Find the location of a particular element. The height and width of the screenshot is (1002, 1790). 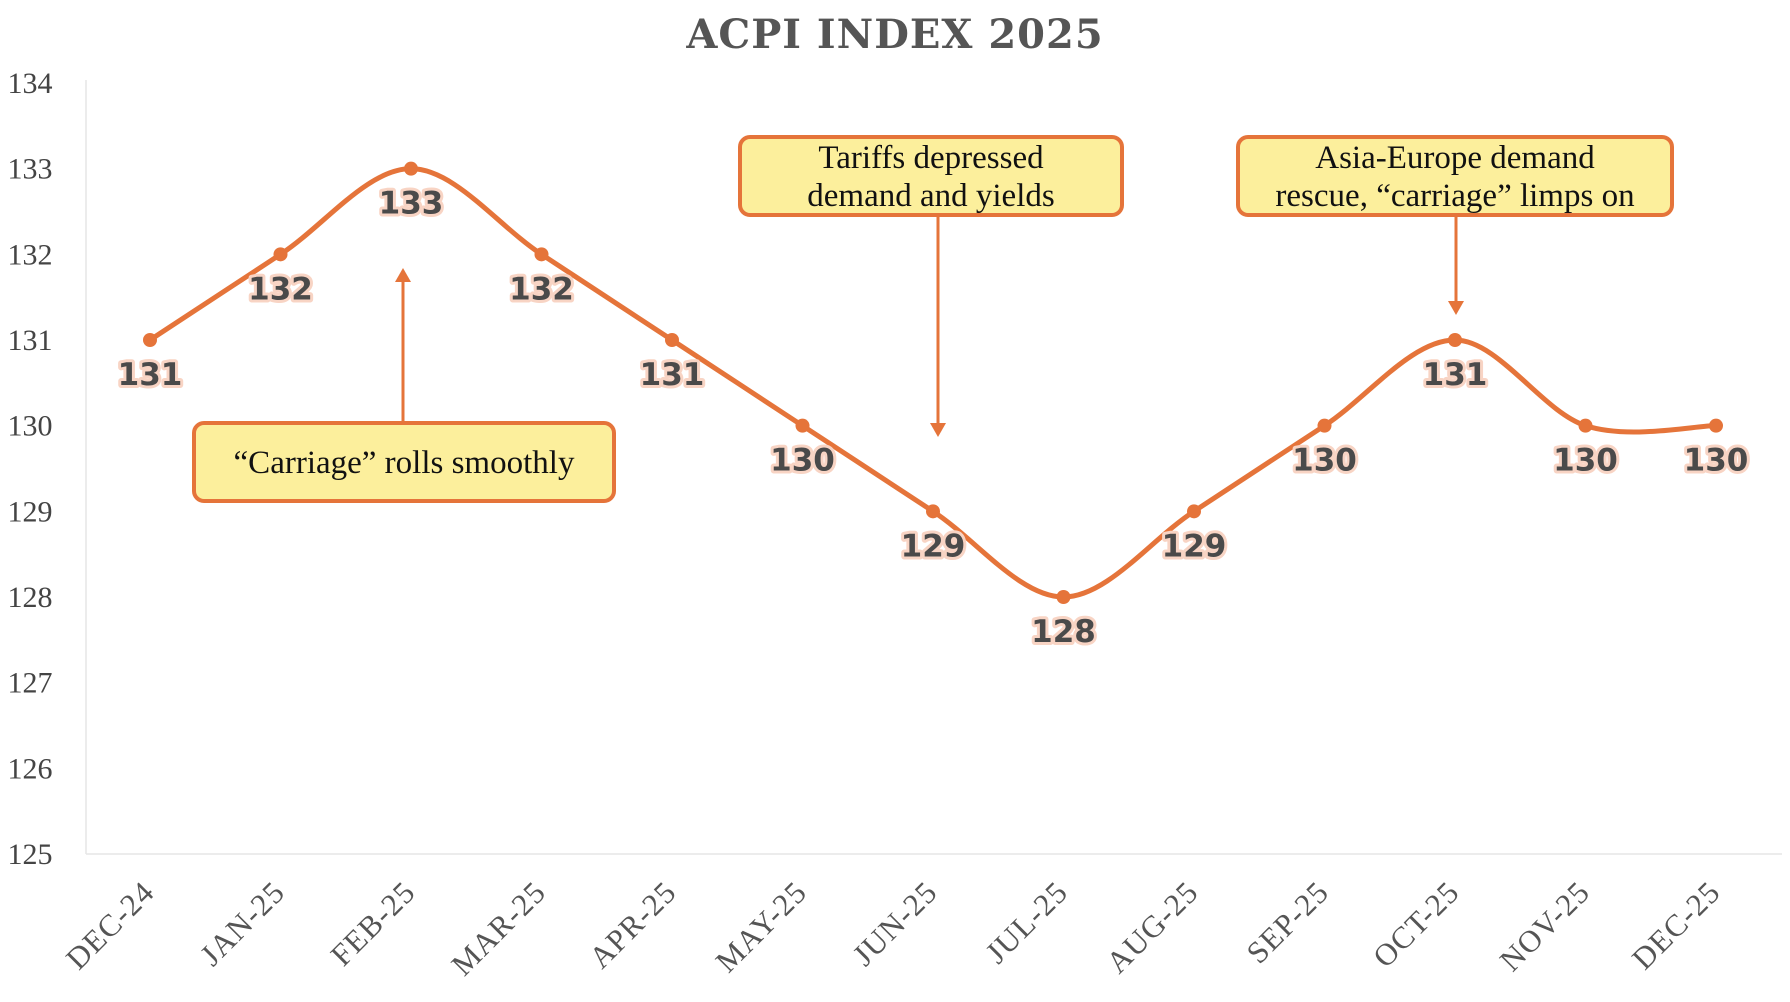

annotation-text: demand and yields is located at coordinates (930, 196).